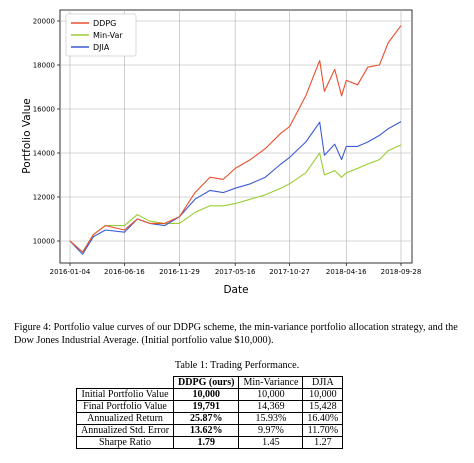 The image size is (474, 463). I want to click on cell-djia: 15,428, so click(323, 406).